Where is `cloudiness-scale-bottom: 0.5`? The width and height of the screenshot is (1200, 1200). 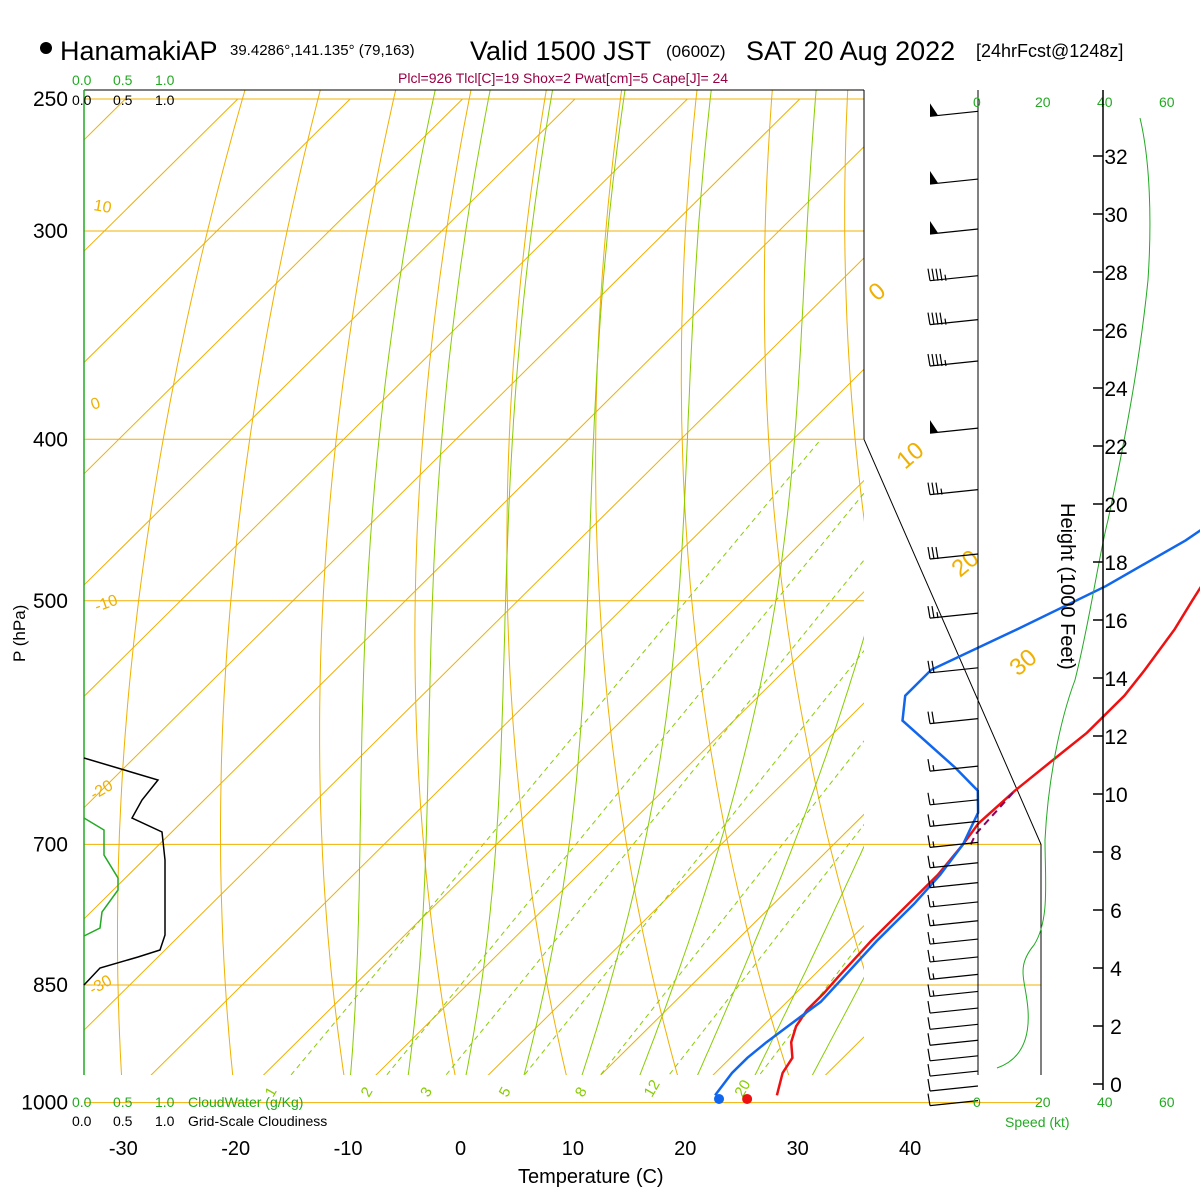
cloudiness-scale-bottom: 0.5 is located at coordinates (123, 1121).